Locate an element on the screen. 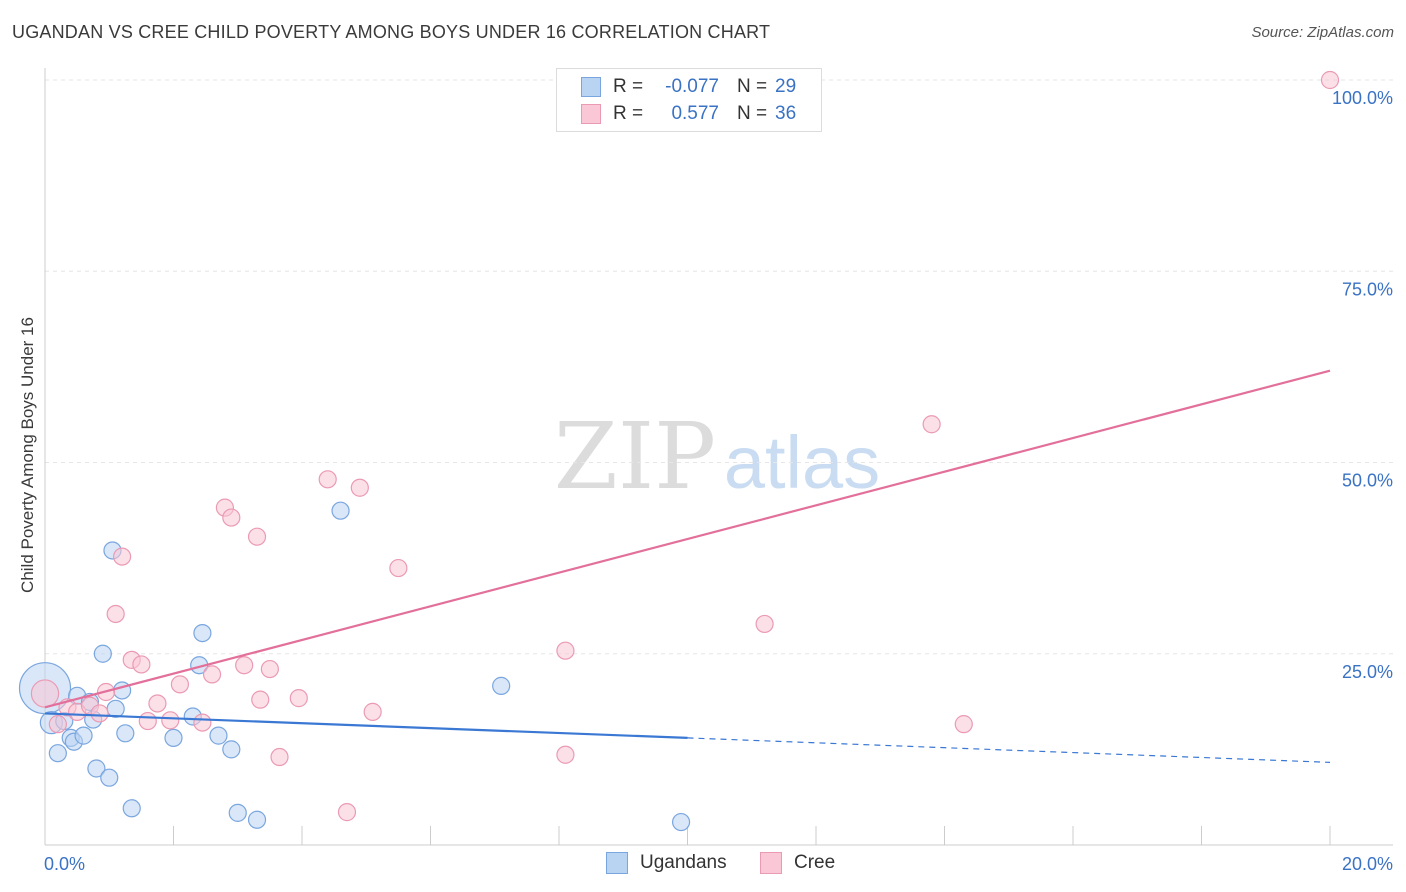 This screenshot has height=892, width=1406. cree-swatch is located at coordinates (591, 114).